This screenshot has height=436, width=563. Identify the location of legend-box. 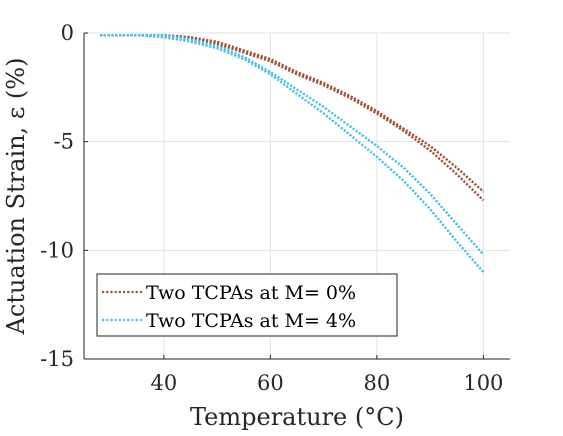
(247, 305).